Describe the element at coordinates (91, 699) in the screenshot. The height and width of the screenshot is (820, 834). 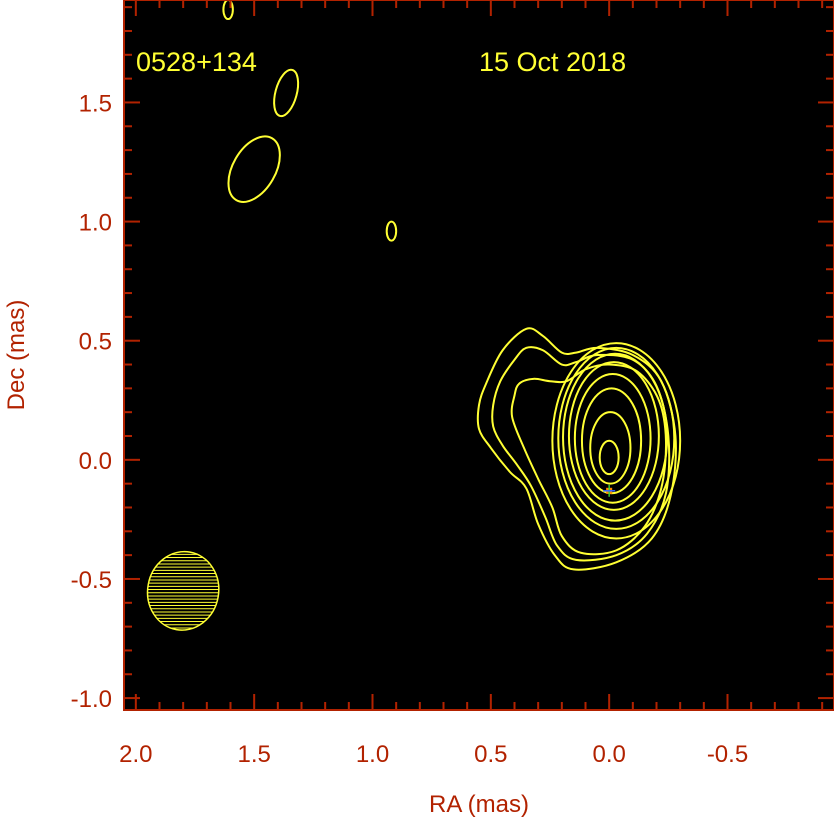
I see `y-tick-label: -1.0` at that location.